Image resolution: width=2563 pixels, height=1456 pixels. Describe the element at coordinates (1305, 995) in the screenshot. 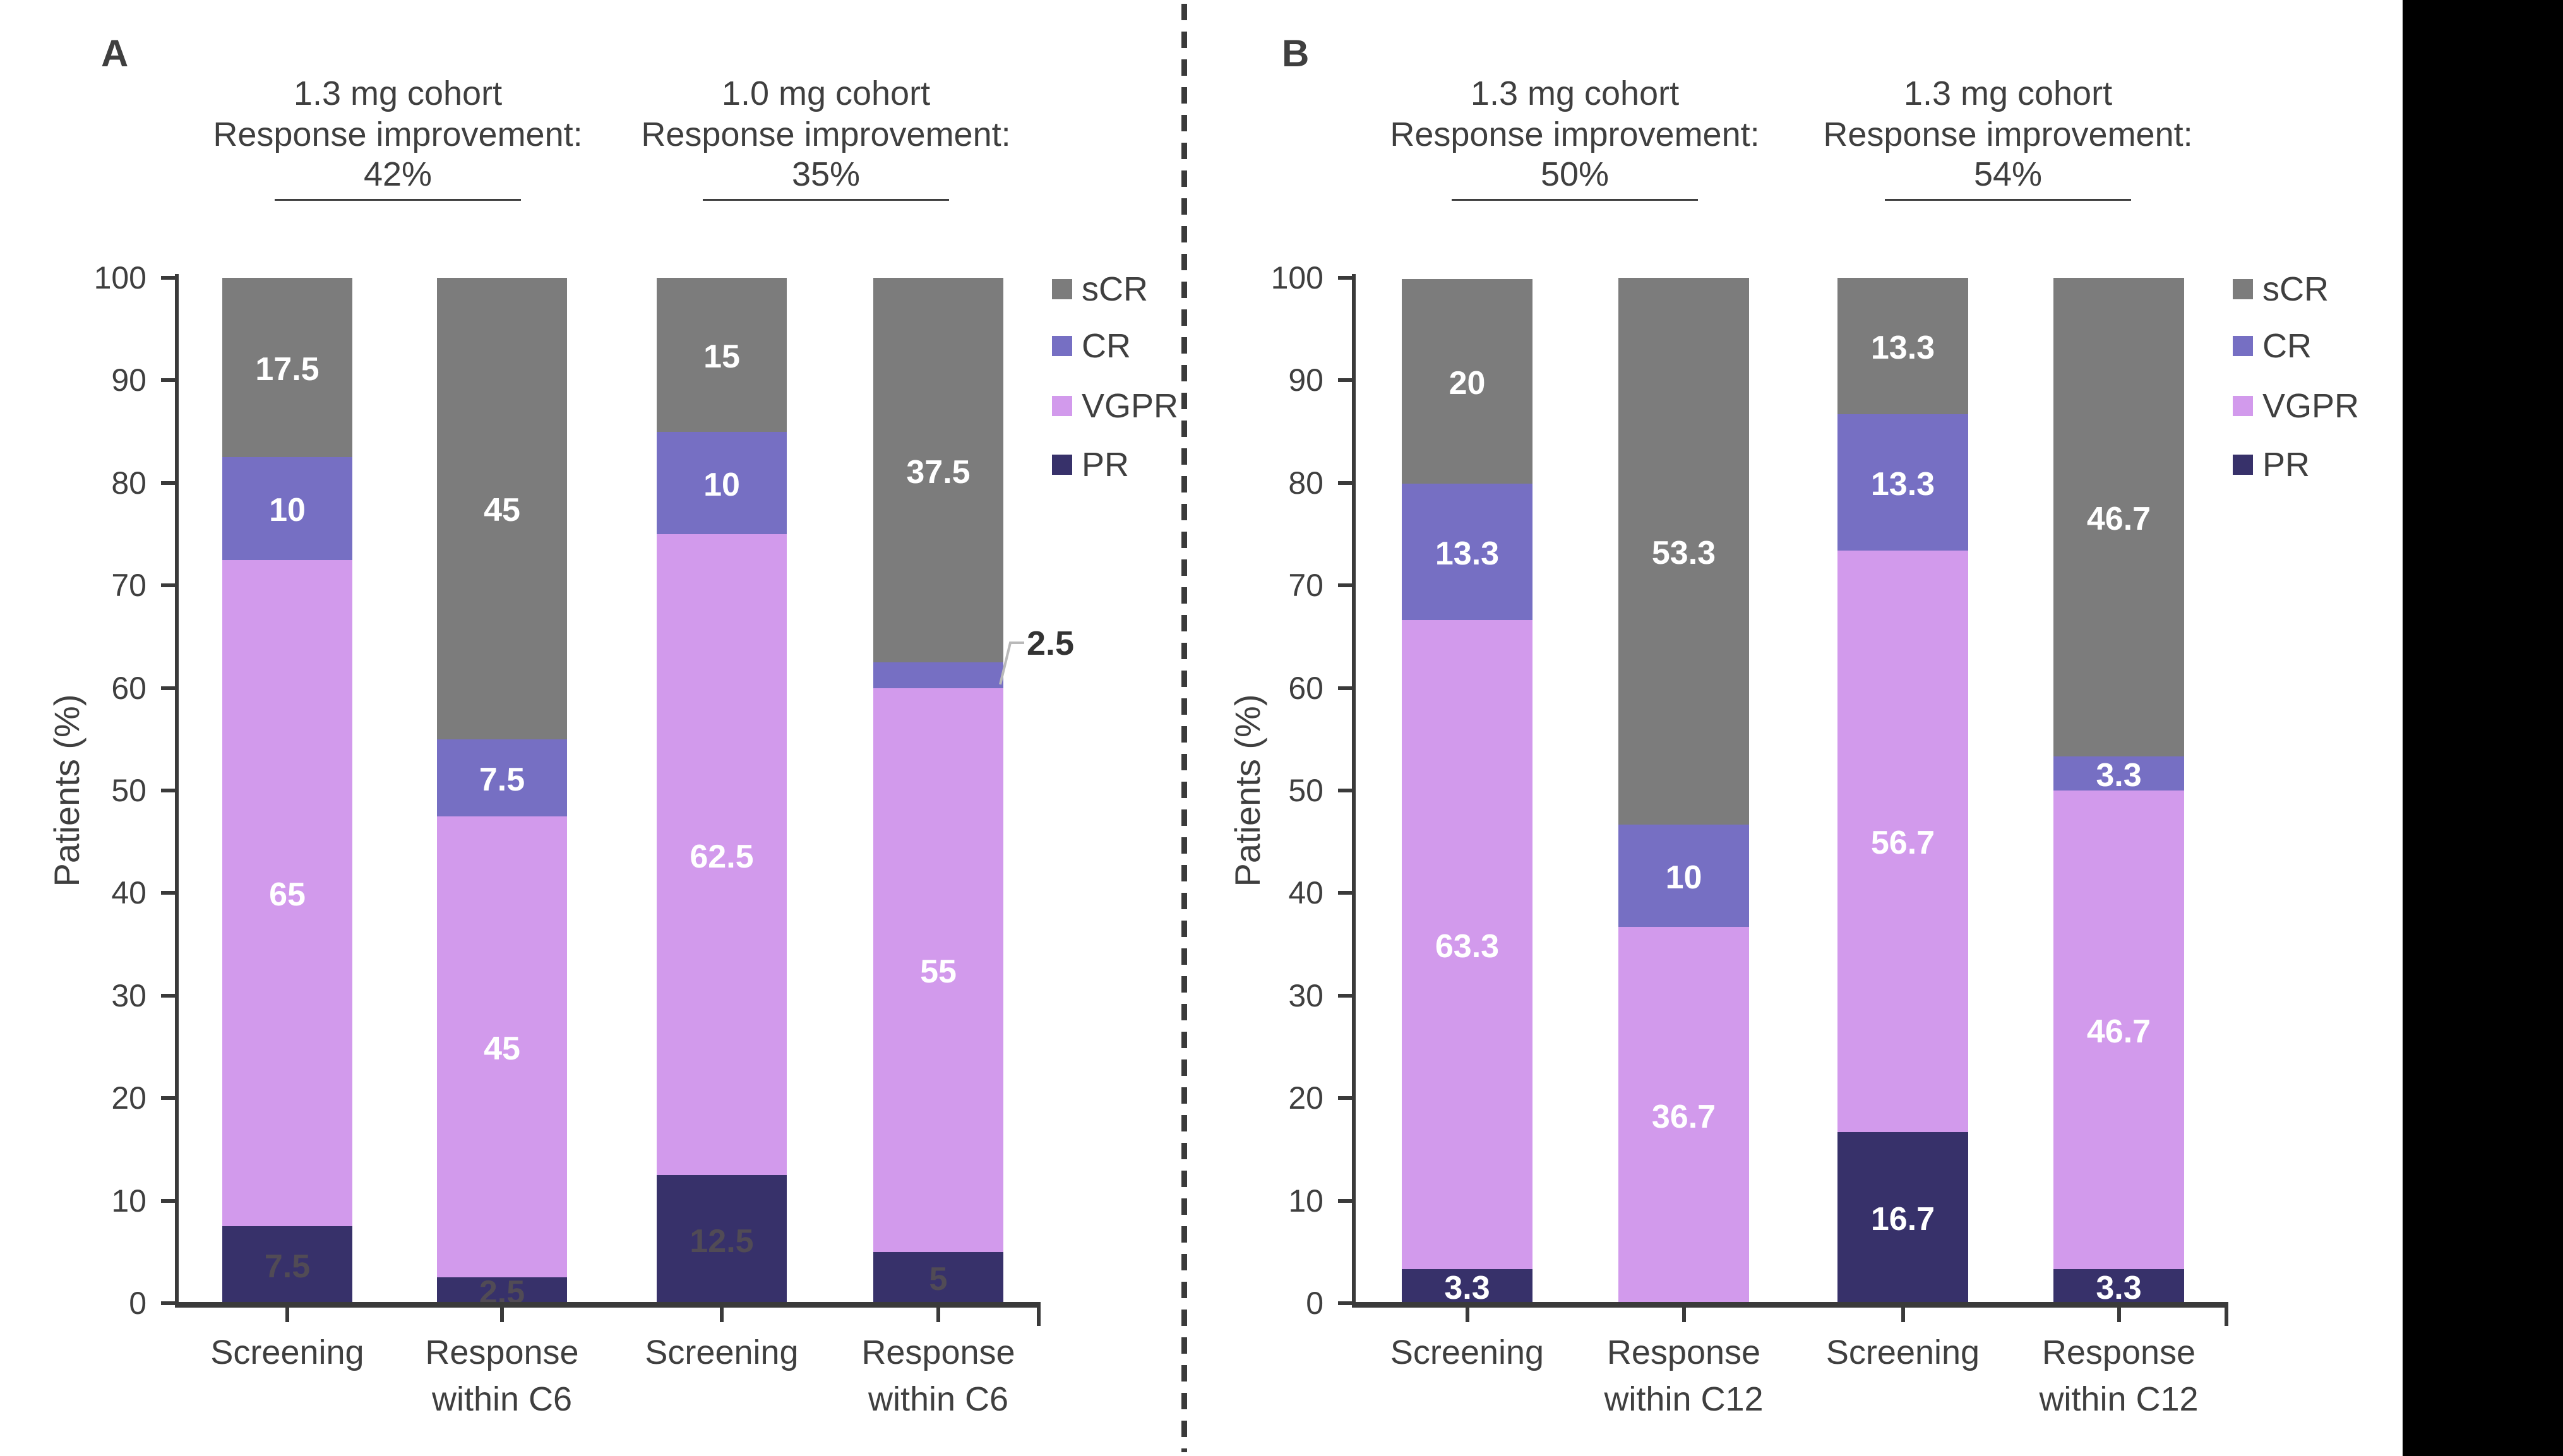

I see `y-tick-label: 30` at that location.